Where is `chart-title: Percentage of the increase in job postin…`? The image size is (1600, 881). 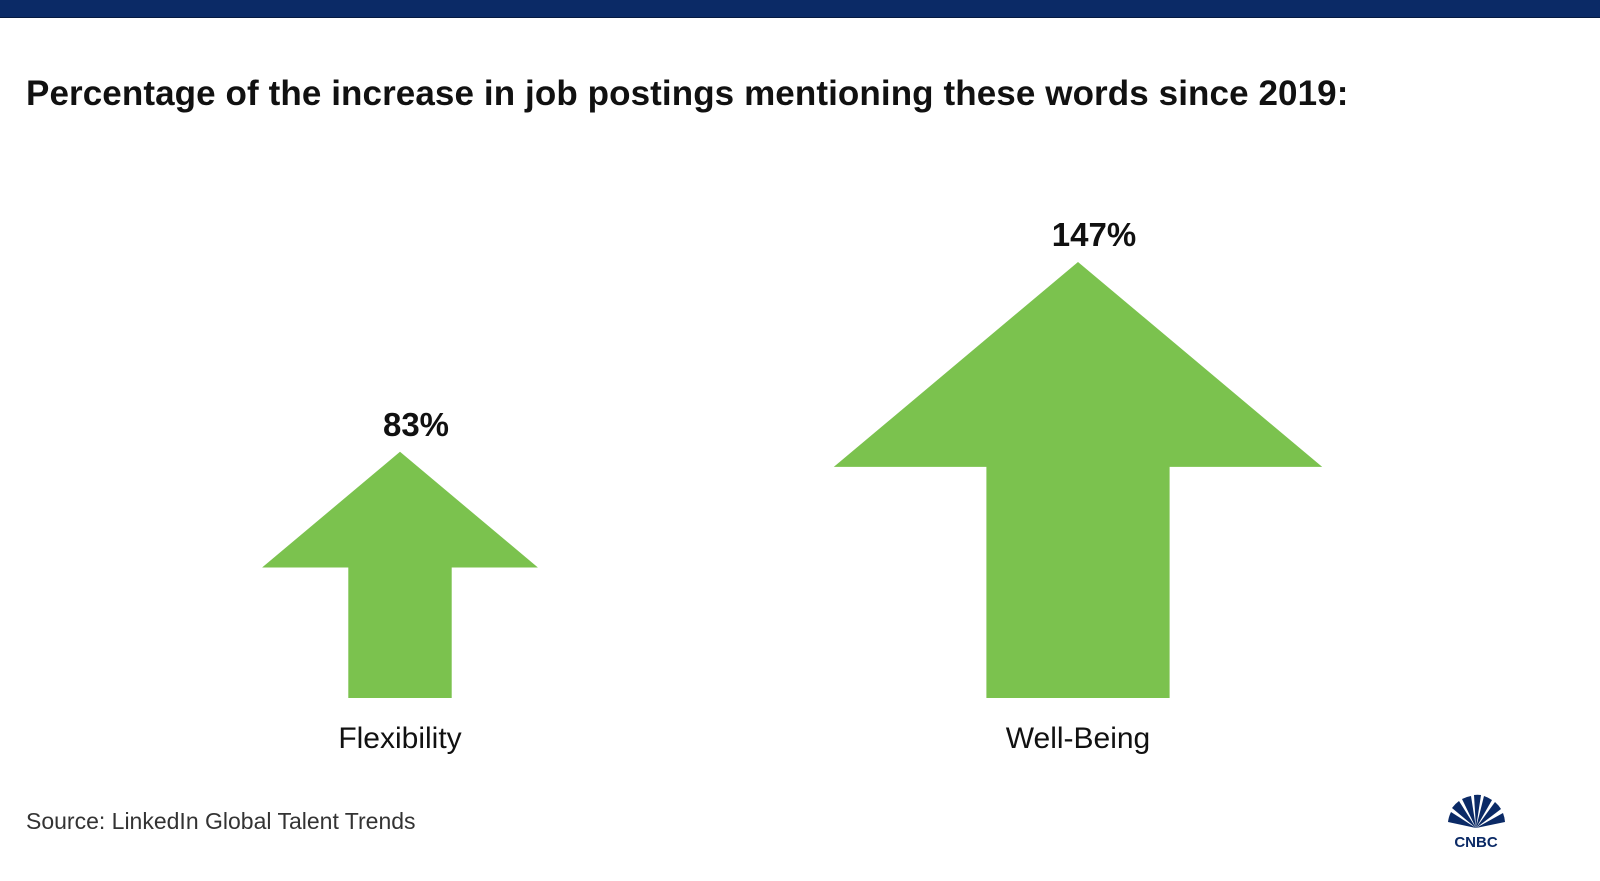
chart-title: Percentage of the increase in job postin… is located at coordinates (687, 93).